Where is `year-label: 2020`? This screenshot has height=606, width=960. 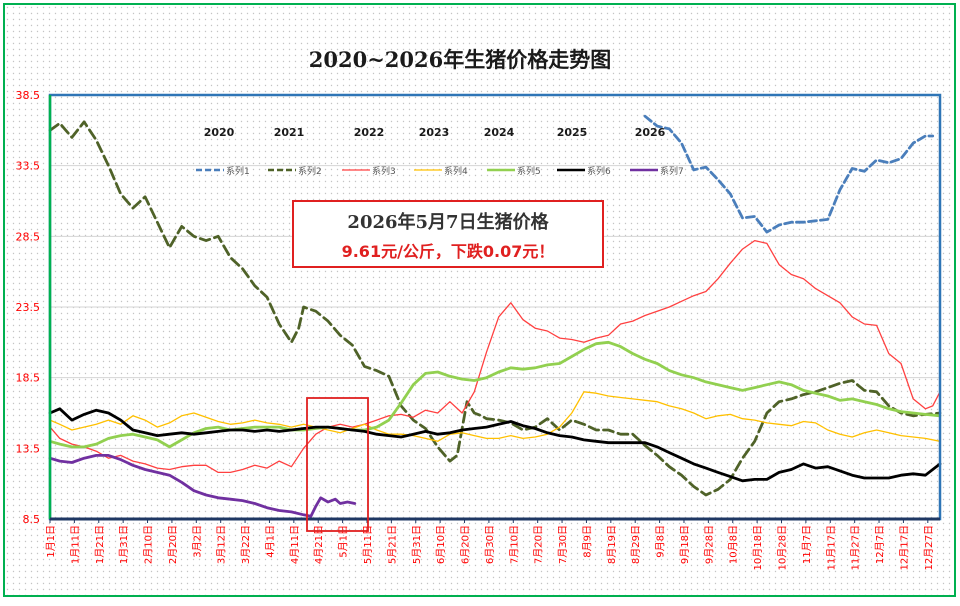
year-label: 2020 is located at coordinates (219, 132).